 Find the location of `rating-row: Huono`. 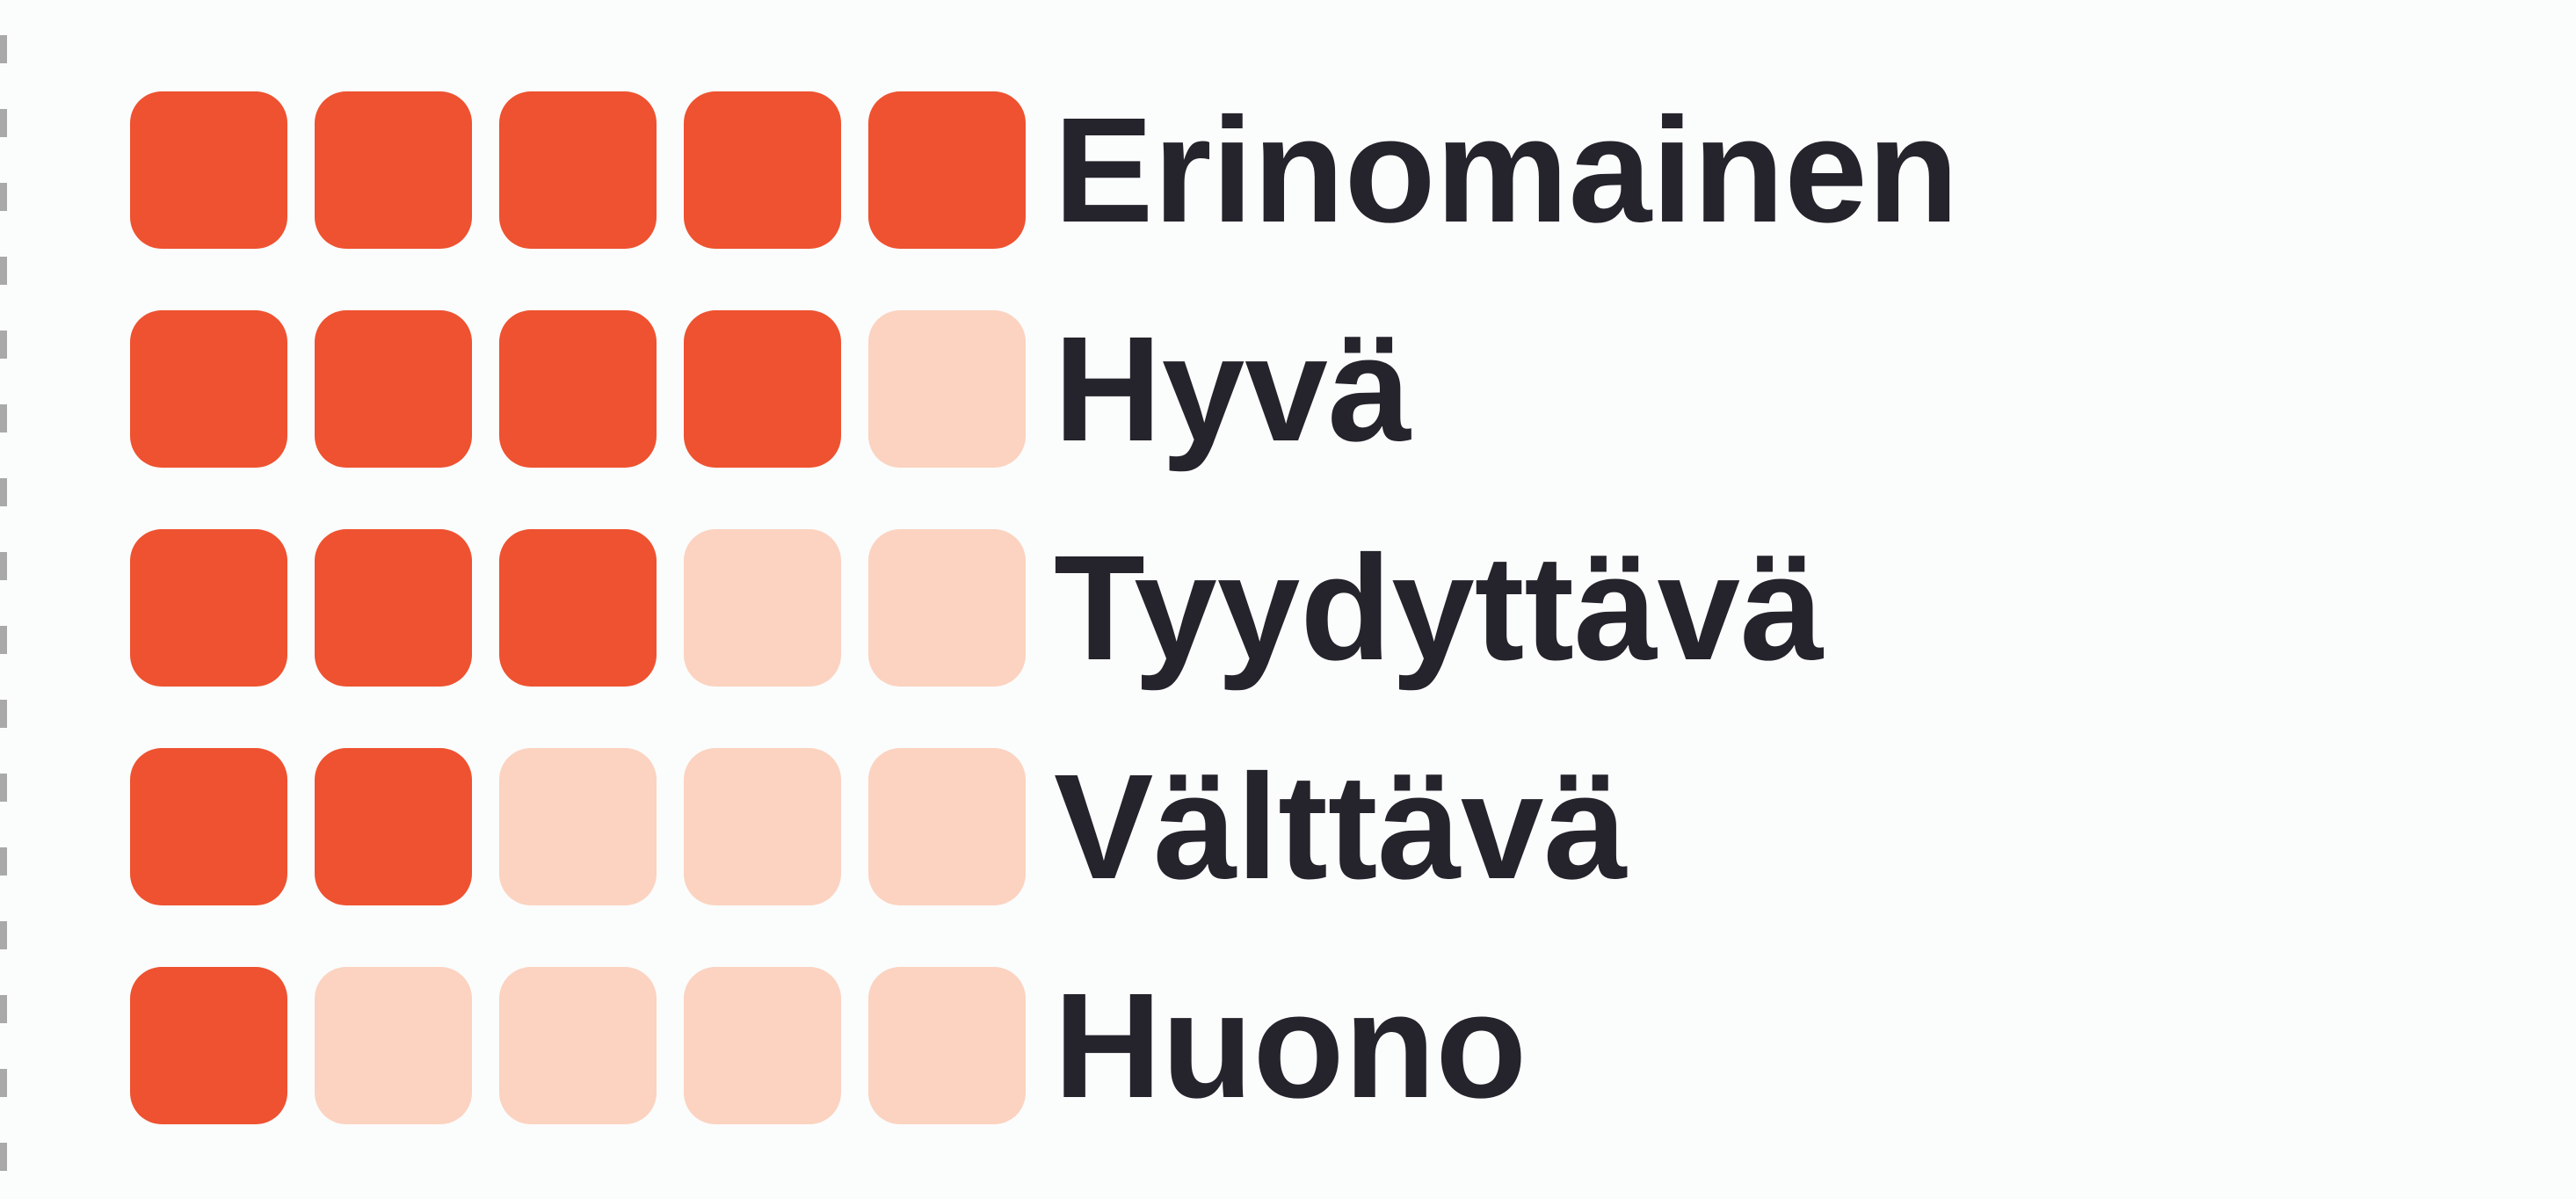

rating-row: Huono is located at coordinates (828, 1045).